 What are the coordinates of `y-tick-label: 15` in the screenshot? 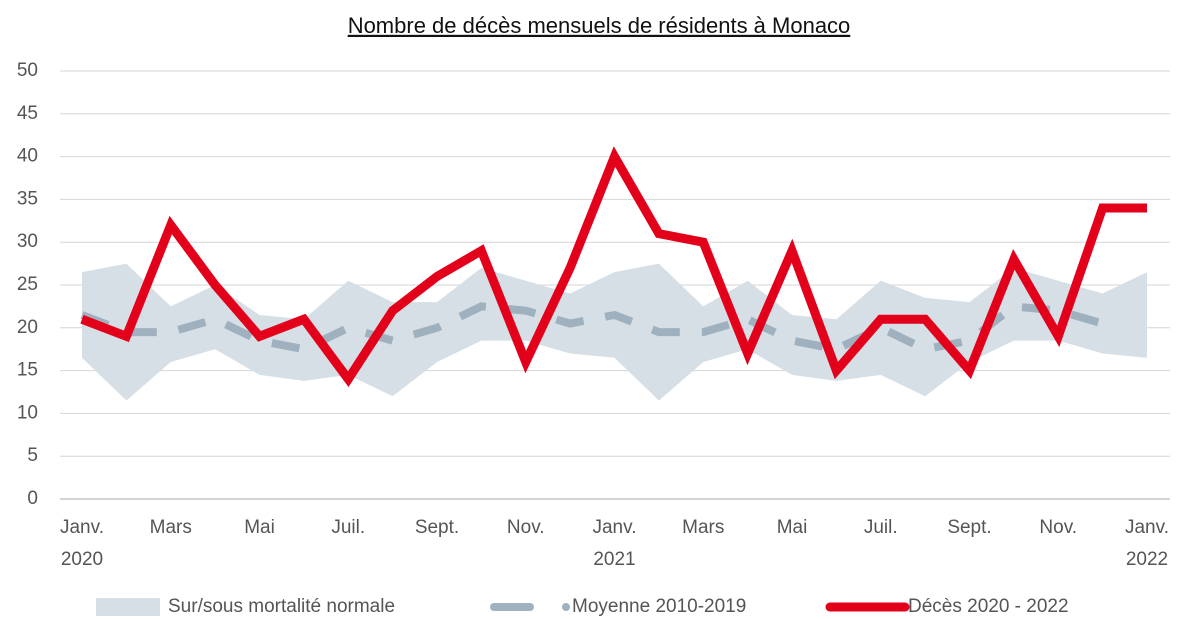 It's located at (27, 370).